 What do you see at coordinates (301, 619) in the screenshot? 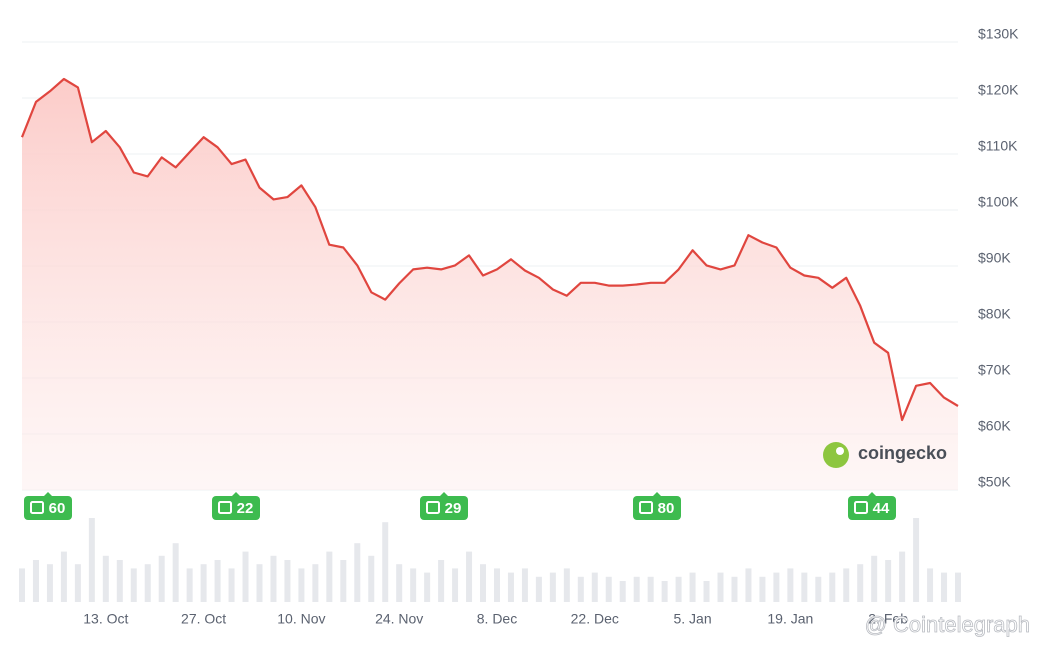
I see `x-tick-label: 10. Nov` at bounding box center [301, 619].